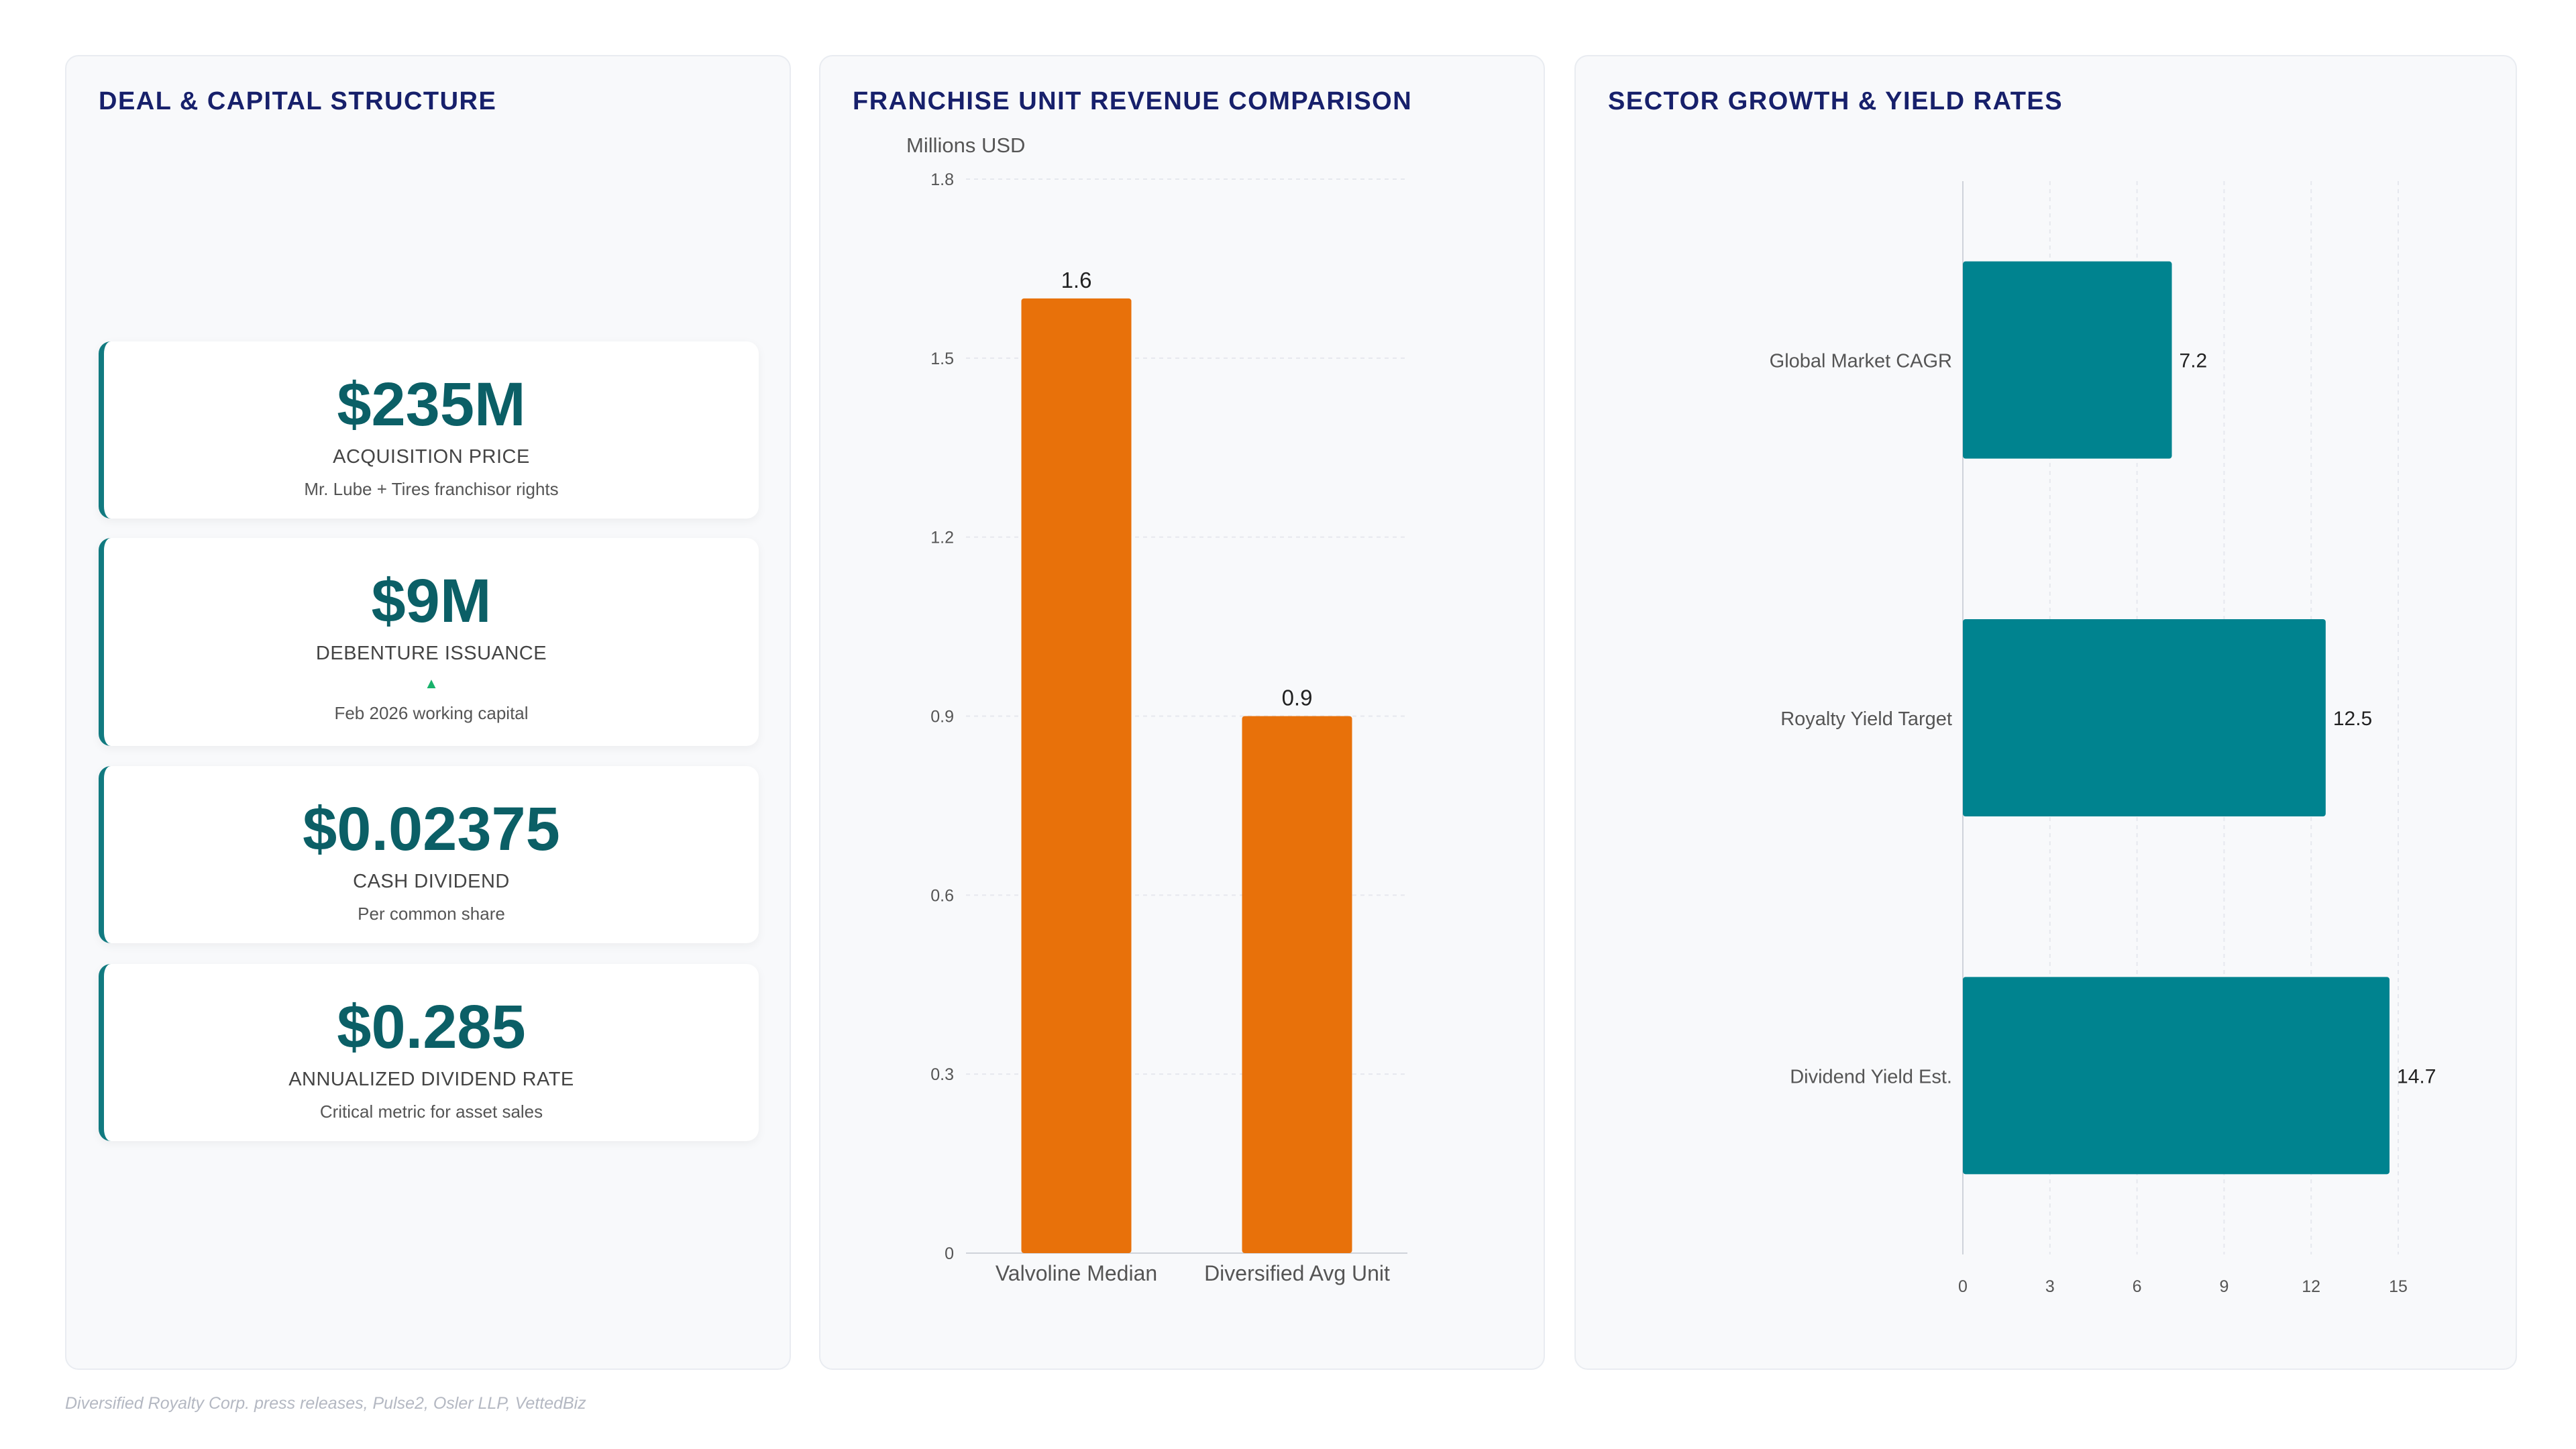  I want to click on kpi-value: $9M, so click(431, 601).